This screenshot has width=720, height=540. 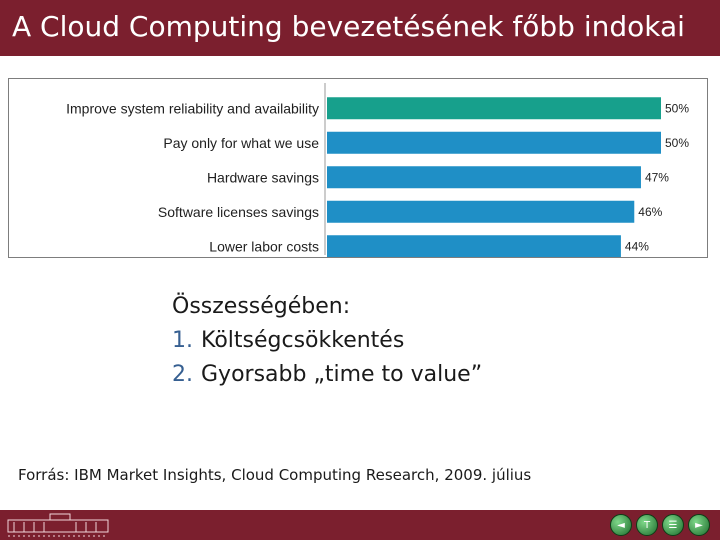 What do you see at coordinates (657, 177) in the screenshot?
I see `value-label: 47%` at bounding box center [657, 177].